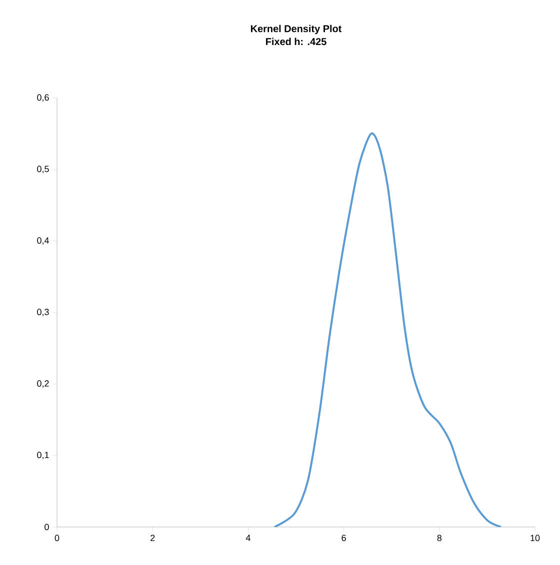 The width and height of the screenshot is (560, 565). What do you see at coordinates (439, 538) in the screenshot?
I see `x-tick-label: 8` at bounding box center [439, 538].